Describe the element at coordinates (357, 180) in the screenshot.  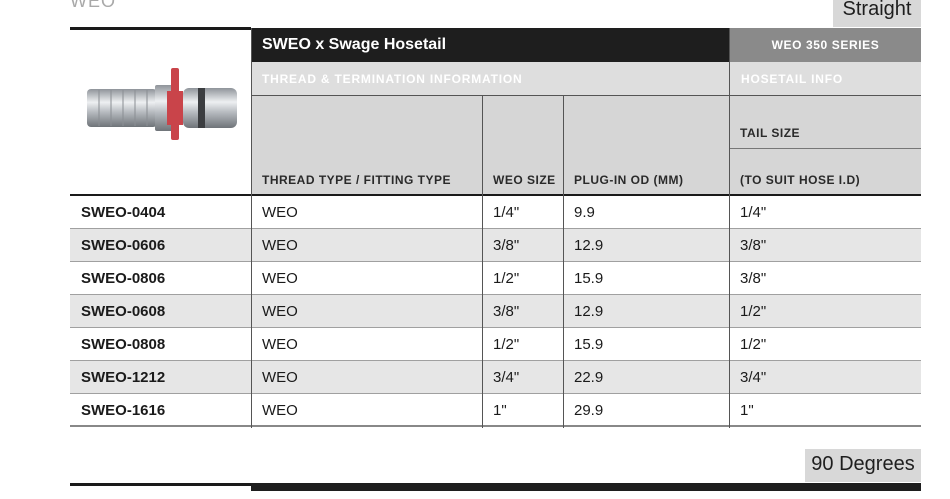
I see `column-header-thread: THREAD TYPE / FITTING TYPE` at that location.